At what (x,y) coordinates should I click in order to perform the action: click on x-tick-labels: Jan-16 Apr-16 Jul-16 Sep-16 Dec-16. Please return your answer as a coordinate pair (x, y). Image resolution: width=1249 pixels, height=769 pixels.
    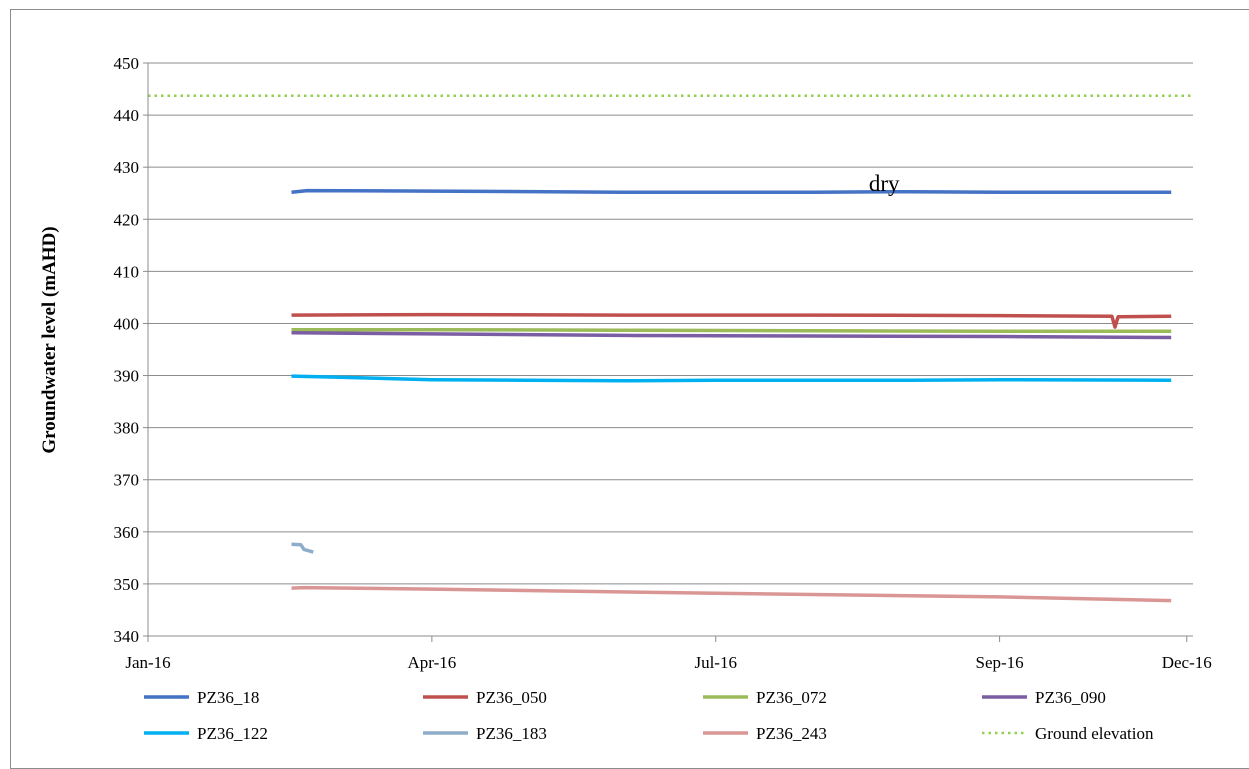
    Looking at the image, I should click on (668, 662).